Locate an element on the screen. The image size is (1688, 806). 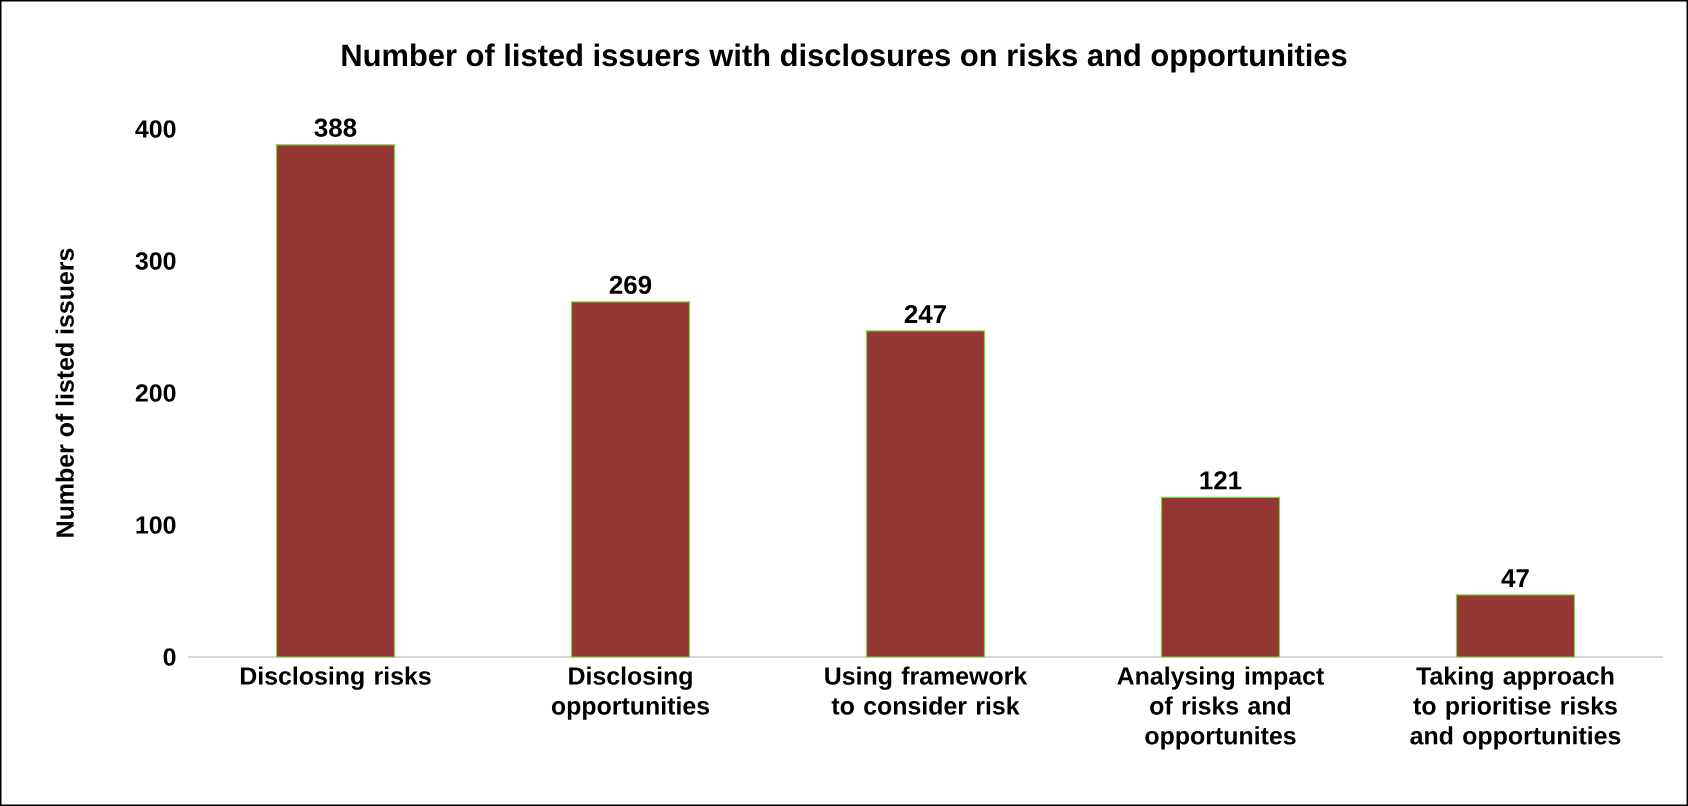
y-axis-title: Number of listed issuers is located at coordinates (64, 392).